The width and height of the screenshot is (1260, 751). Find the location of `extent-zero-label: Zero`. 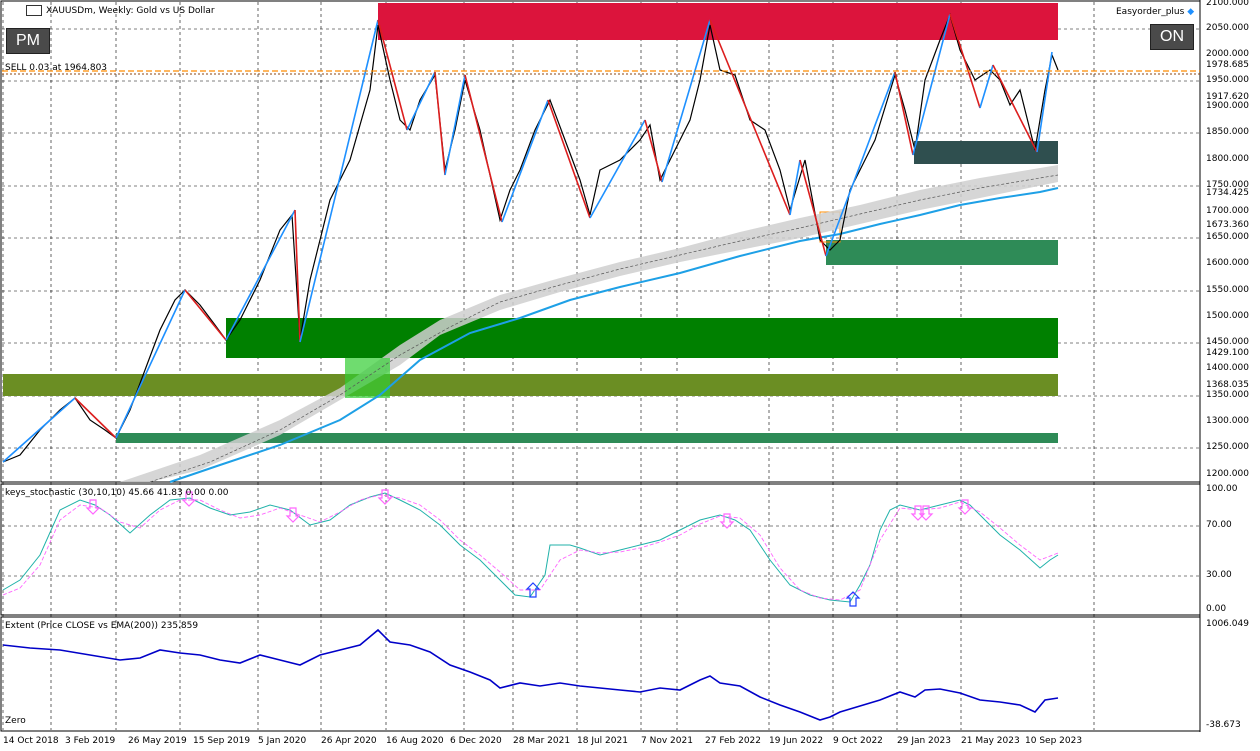

extent-zero-label: Zero is located at coordinates (15, 721).